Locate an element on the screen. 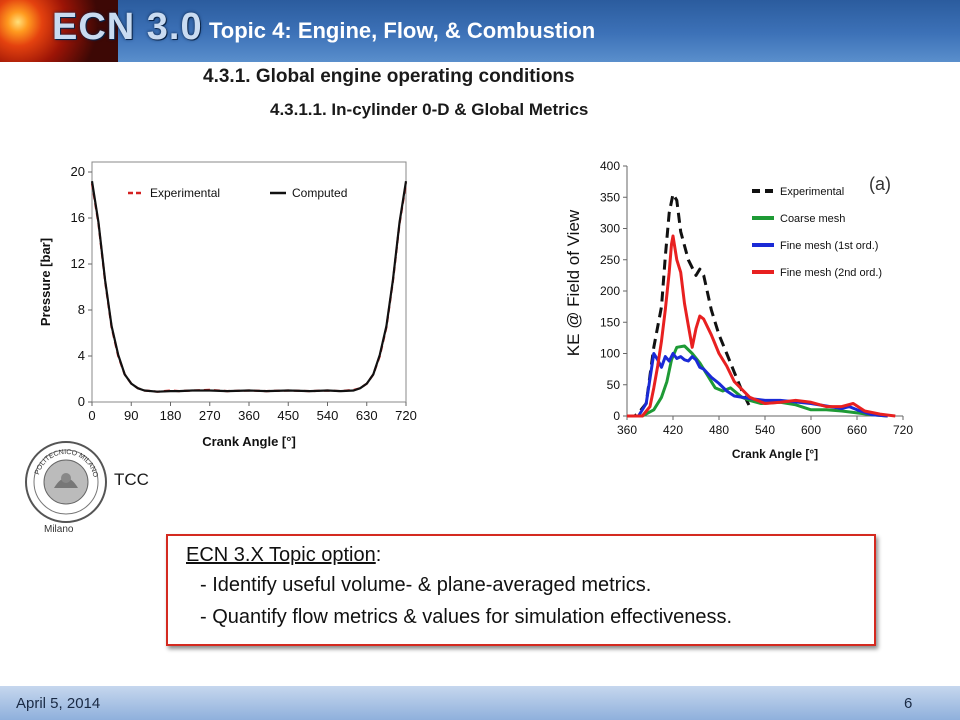  y-tick-label: 300 is located at coordinates (610, 229).